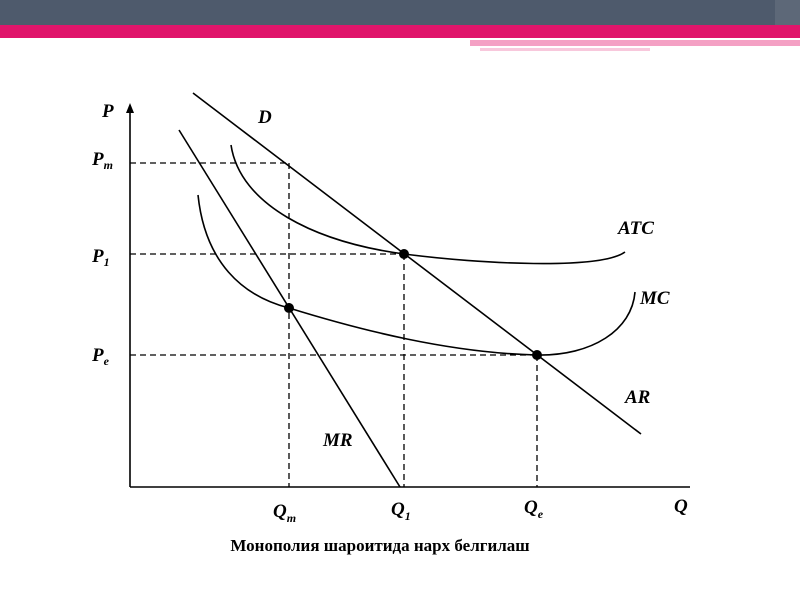 The image size is (800, 600). Describe the element at coordinates (379, 545) in the screenshot. I see `caption: Монополия шароитида нарх белгилаш` at that location.